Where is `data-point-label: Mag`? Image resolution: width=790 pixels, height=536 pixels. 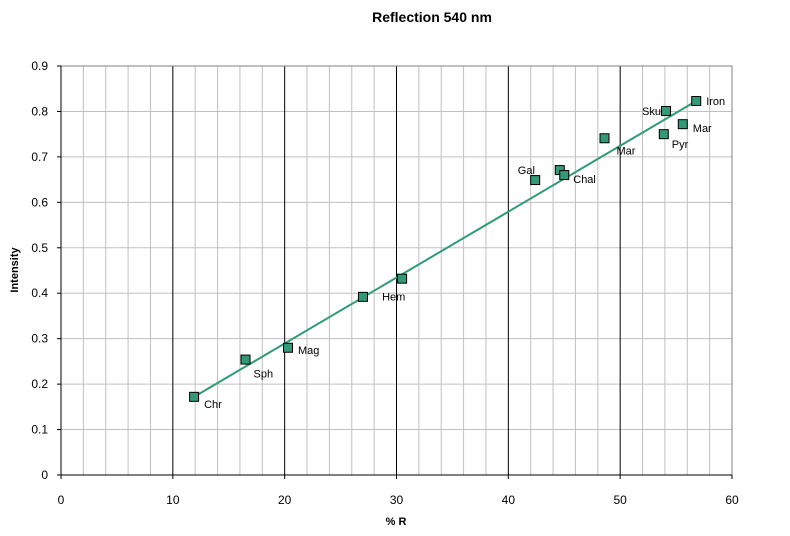
data-point-label: Mag is located at coordinates (308, 351).